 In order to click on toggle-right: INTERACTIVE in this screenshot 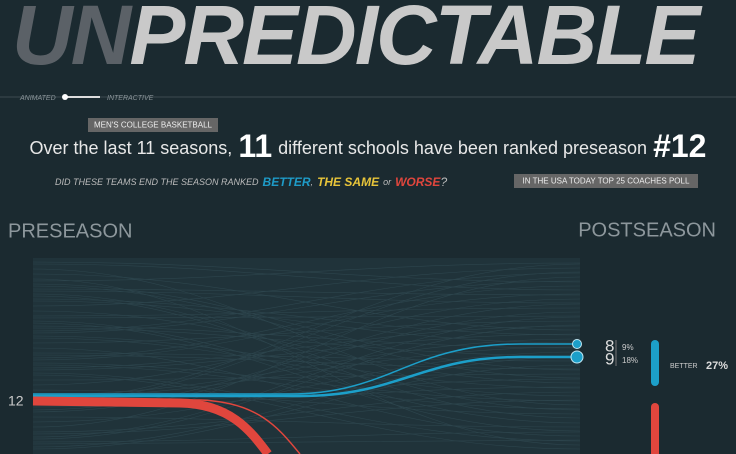, I will do `click(130, 98)`.